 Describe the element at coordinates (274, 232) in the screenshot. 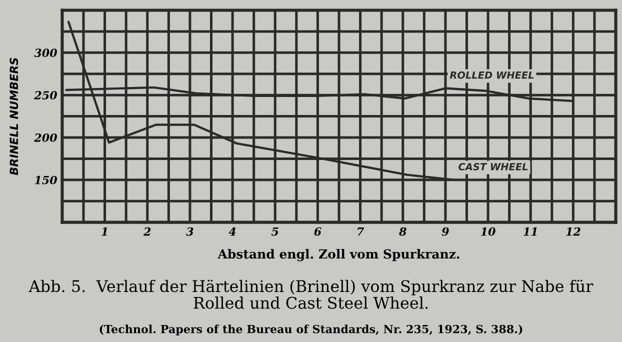

I see `x-tick-label: 5` at that location.